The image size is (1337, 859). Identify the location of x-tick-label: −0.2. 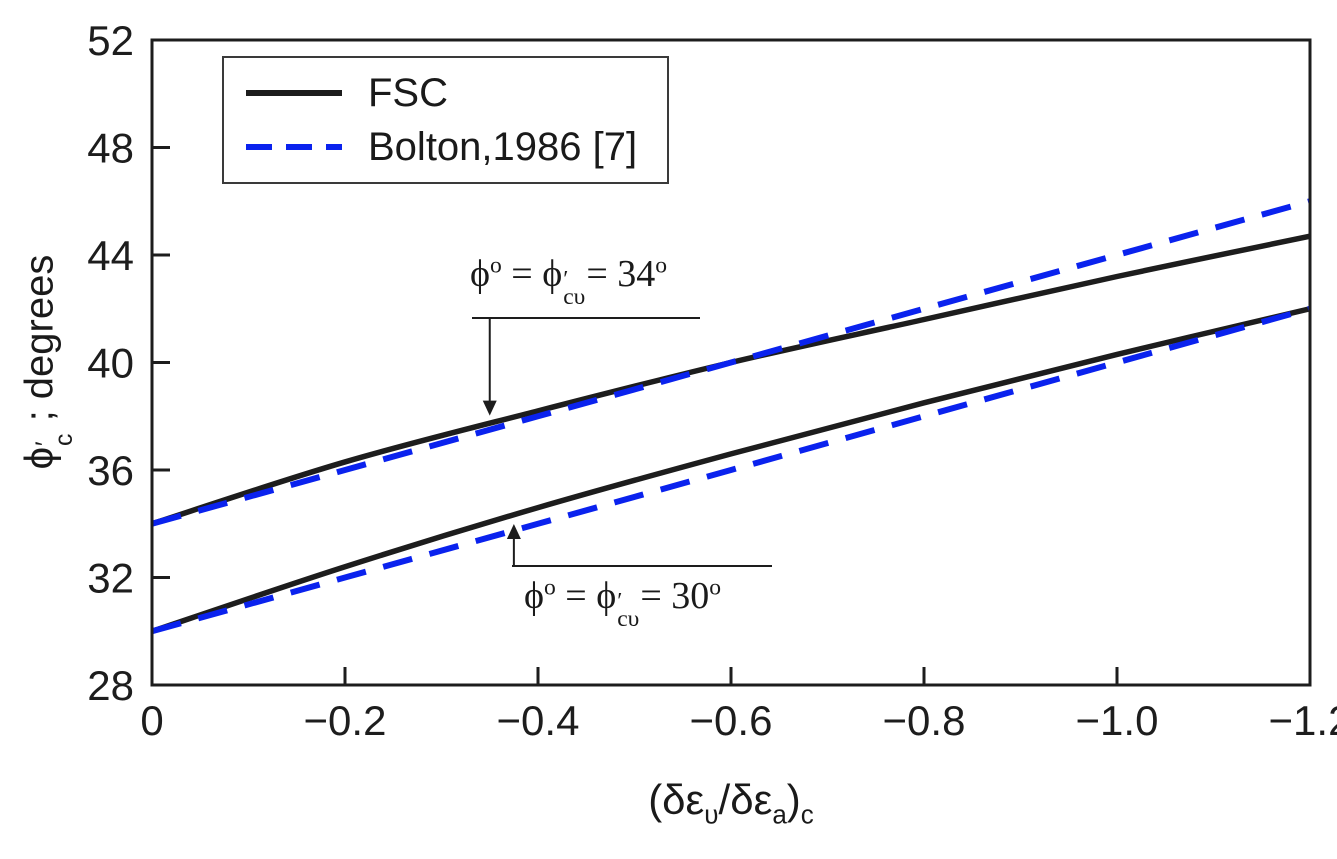
(345, 720).